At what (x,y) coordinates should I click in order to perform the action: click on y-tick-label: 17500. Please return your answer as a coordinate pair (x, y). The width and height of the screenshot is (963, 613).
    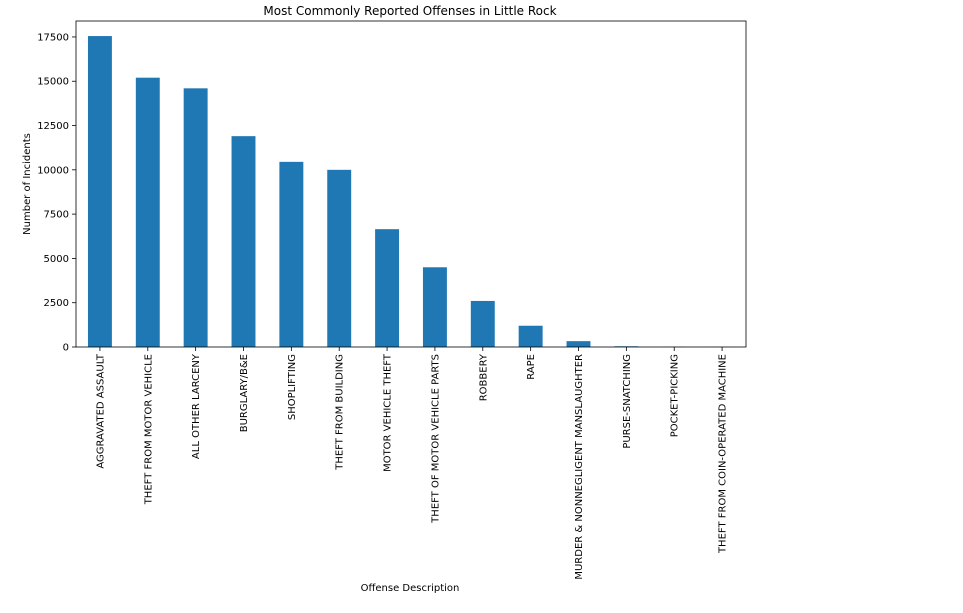
    Looking at the image, I should click on (53, 37).